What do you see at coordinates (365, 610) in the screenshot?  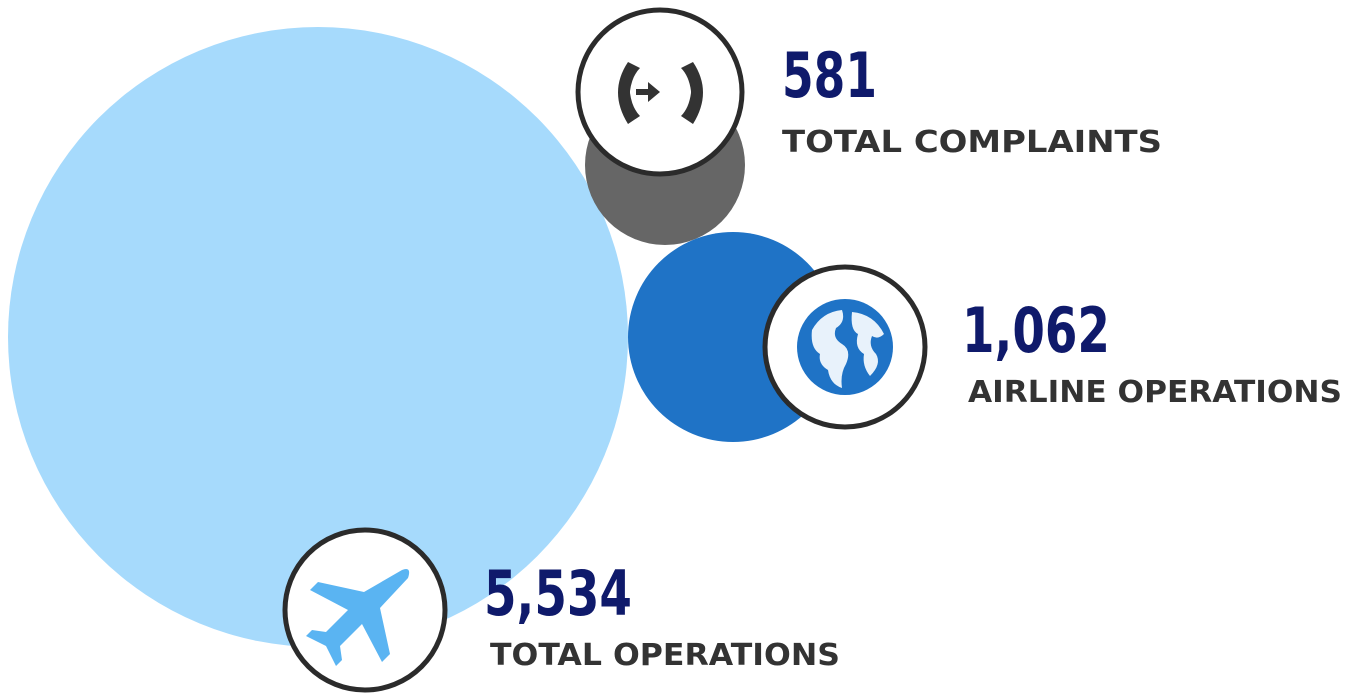 I see `plane-icon` at bounding box center [365, 610].